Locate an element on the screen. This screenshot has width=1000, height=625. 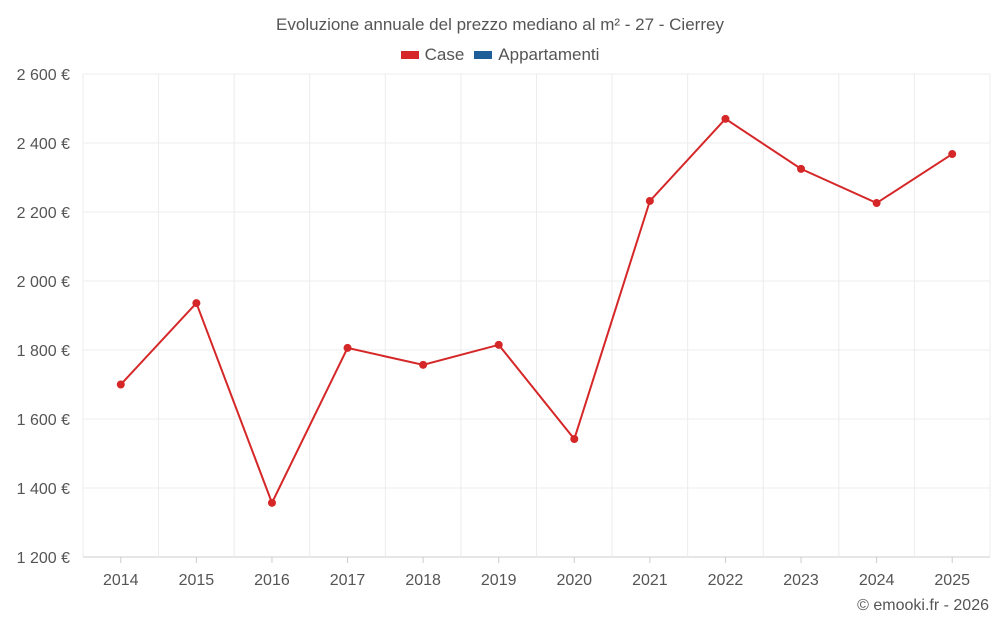
x-tick-label: 2017 is located at coordinates (348, 580).